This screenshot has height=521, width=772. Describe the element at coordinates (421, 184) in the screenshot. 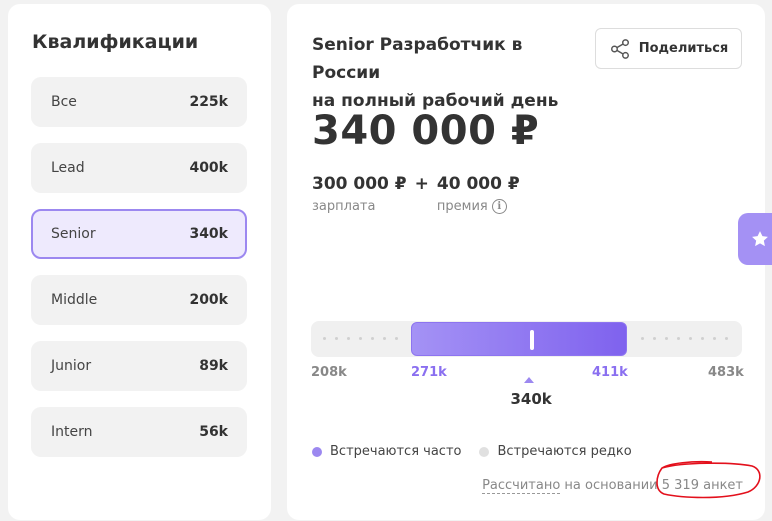

I see `plus-sign: +` at that location.